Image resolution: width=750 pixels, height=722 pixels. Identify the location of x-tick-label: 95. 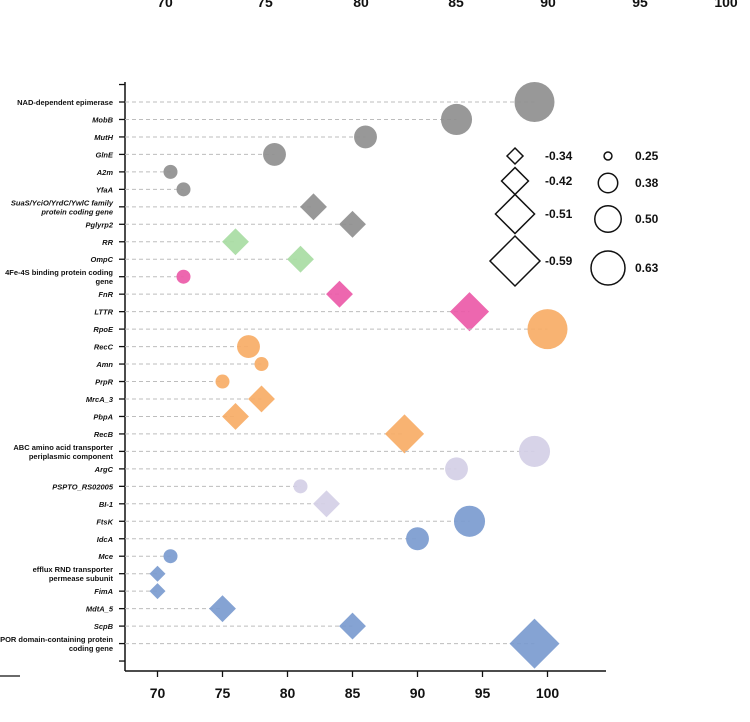
(483, 693).